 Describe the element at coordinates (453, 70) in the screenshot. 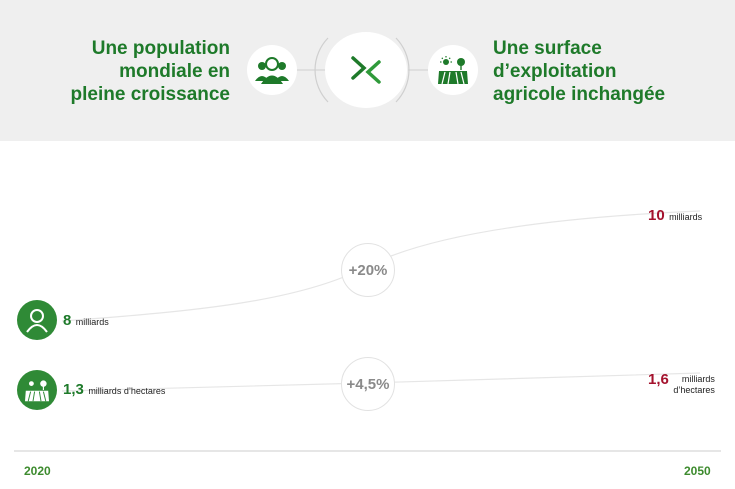

I see `farmland-icon` at that location.